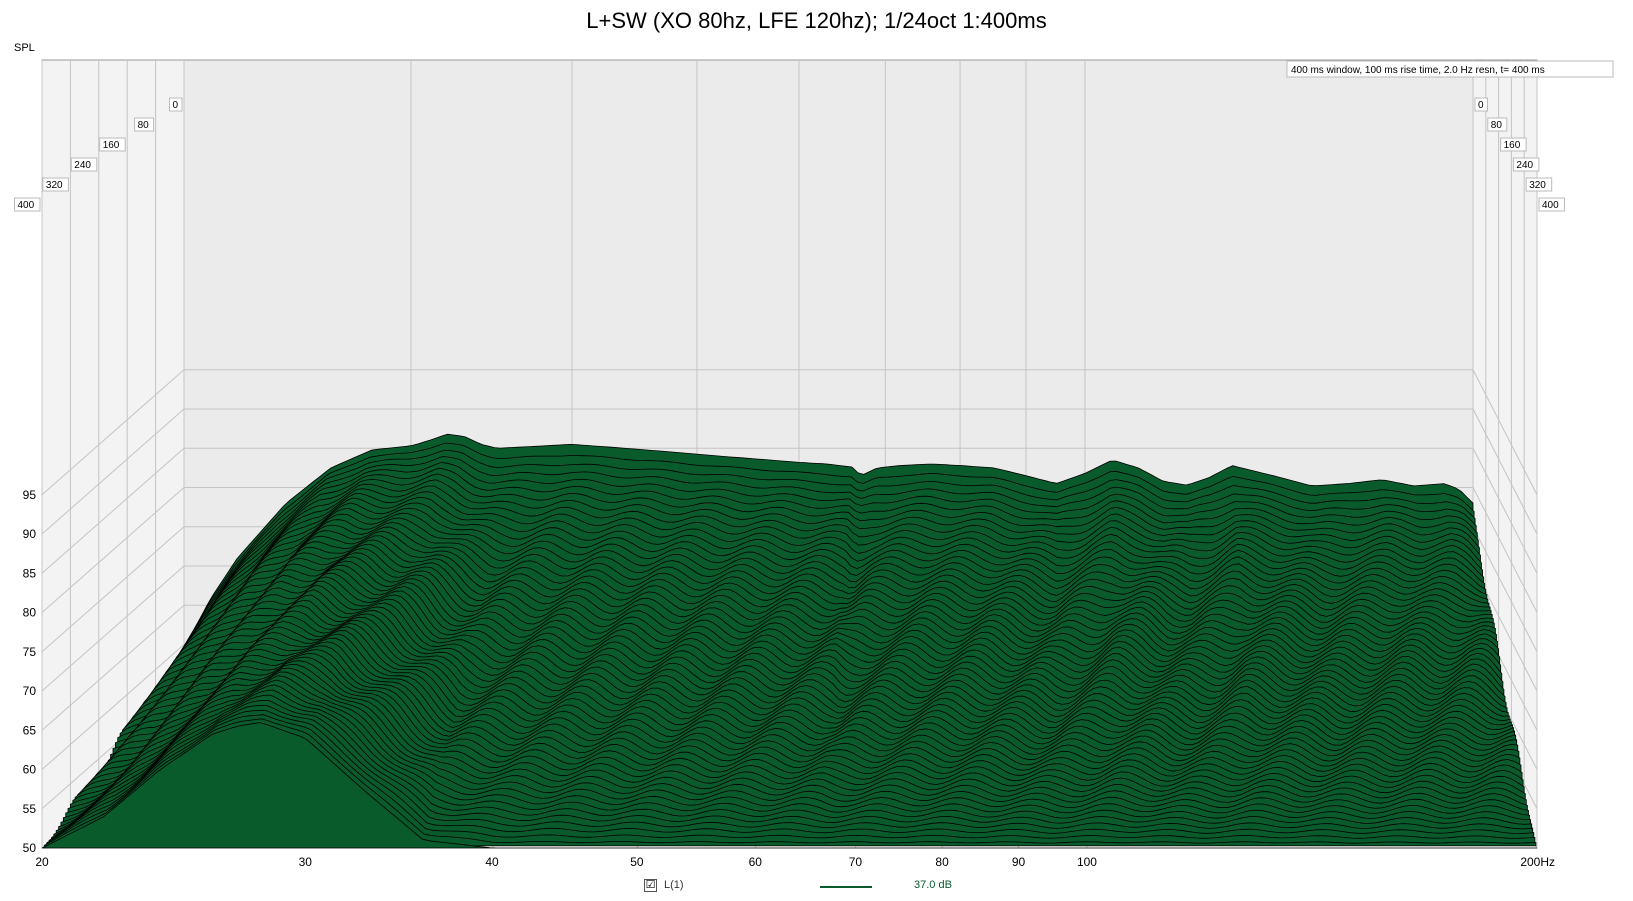 The image size is (1633, 901). What do you see at coordinates (756, 862) in the screenshot?
I see `x-tick-label: 60` at bounding box center [756, 862].